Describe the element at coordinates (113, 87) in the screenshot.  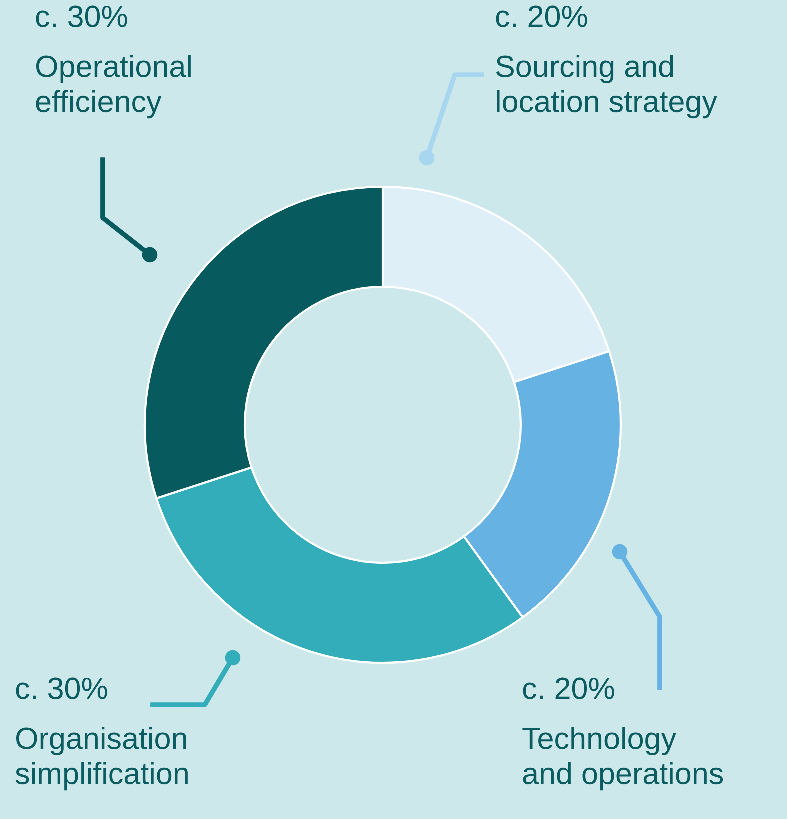
I see `slice-label: Operational efficiency` at that location.